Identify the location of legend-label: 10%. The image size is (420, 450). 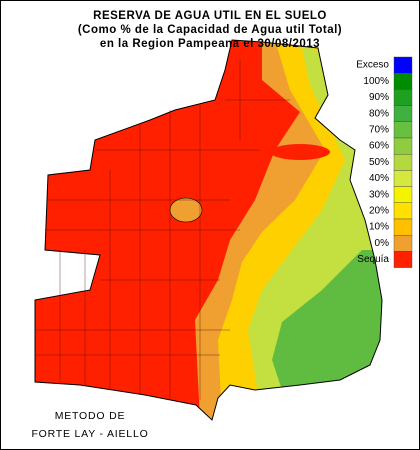
(379, 227).